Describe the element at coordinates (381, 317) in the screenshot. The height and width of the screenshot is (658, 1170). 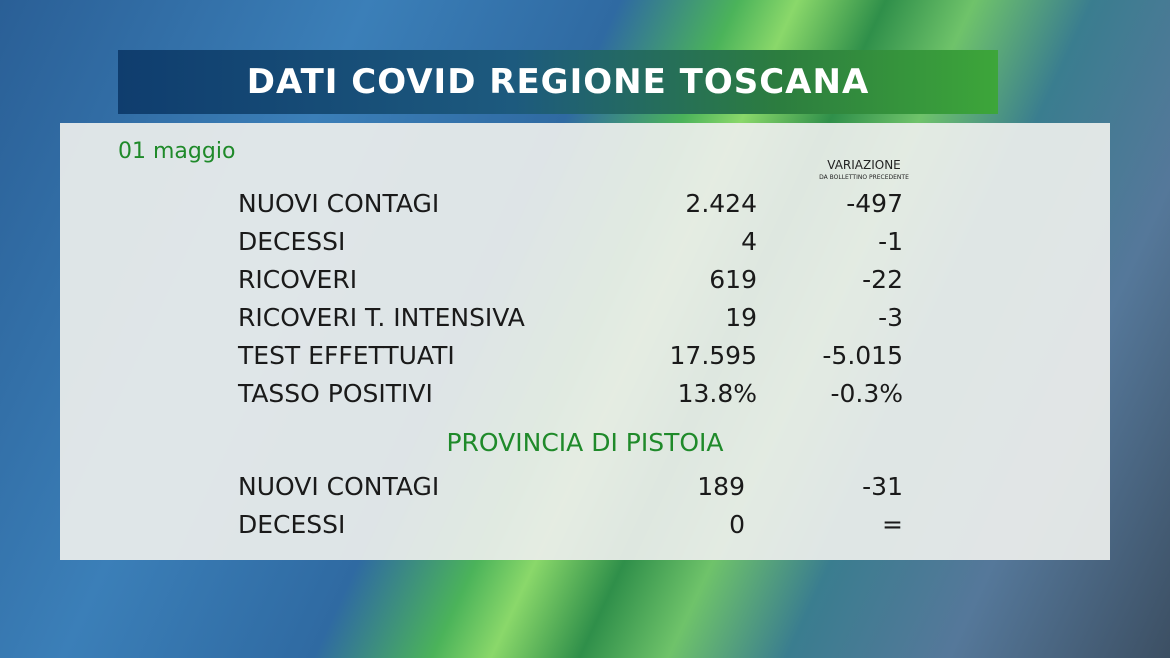
I see `row-label: RICOVERI T. INTENSIVA` at that location.